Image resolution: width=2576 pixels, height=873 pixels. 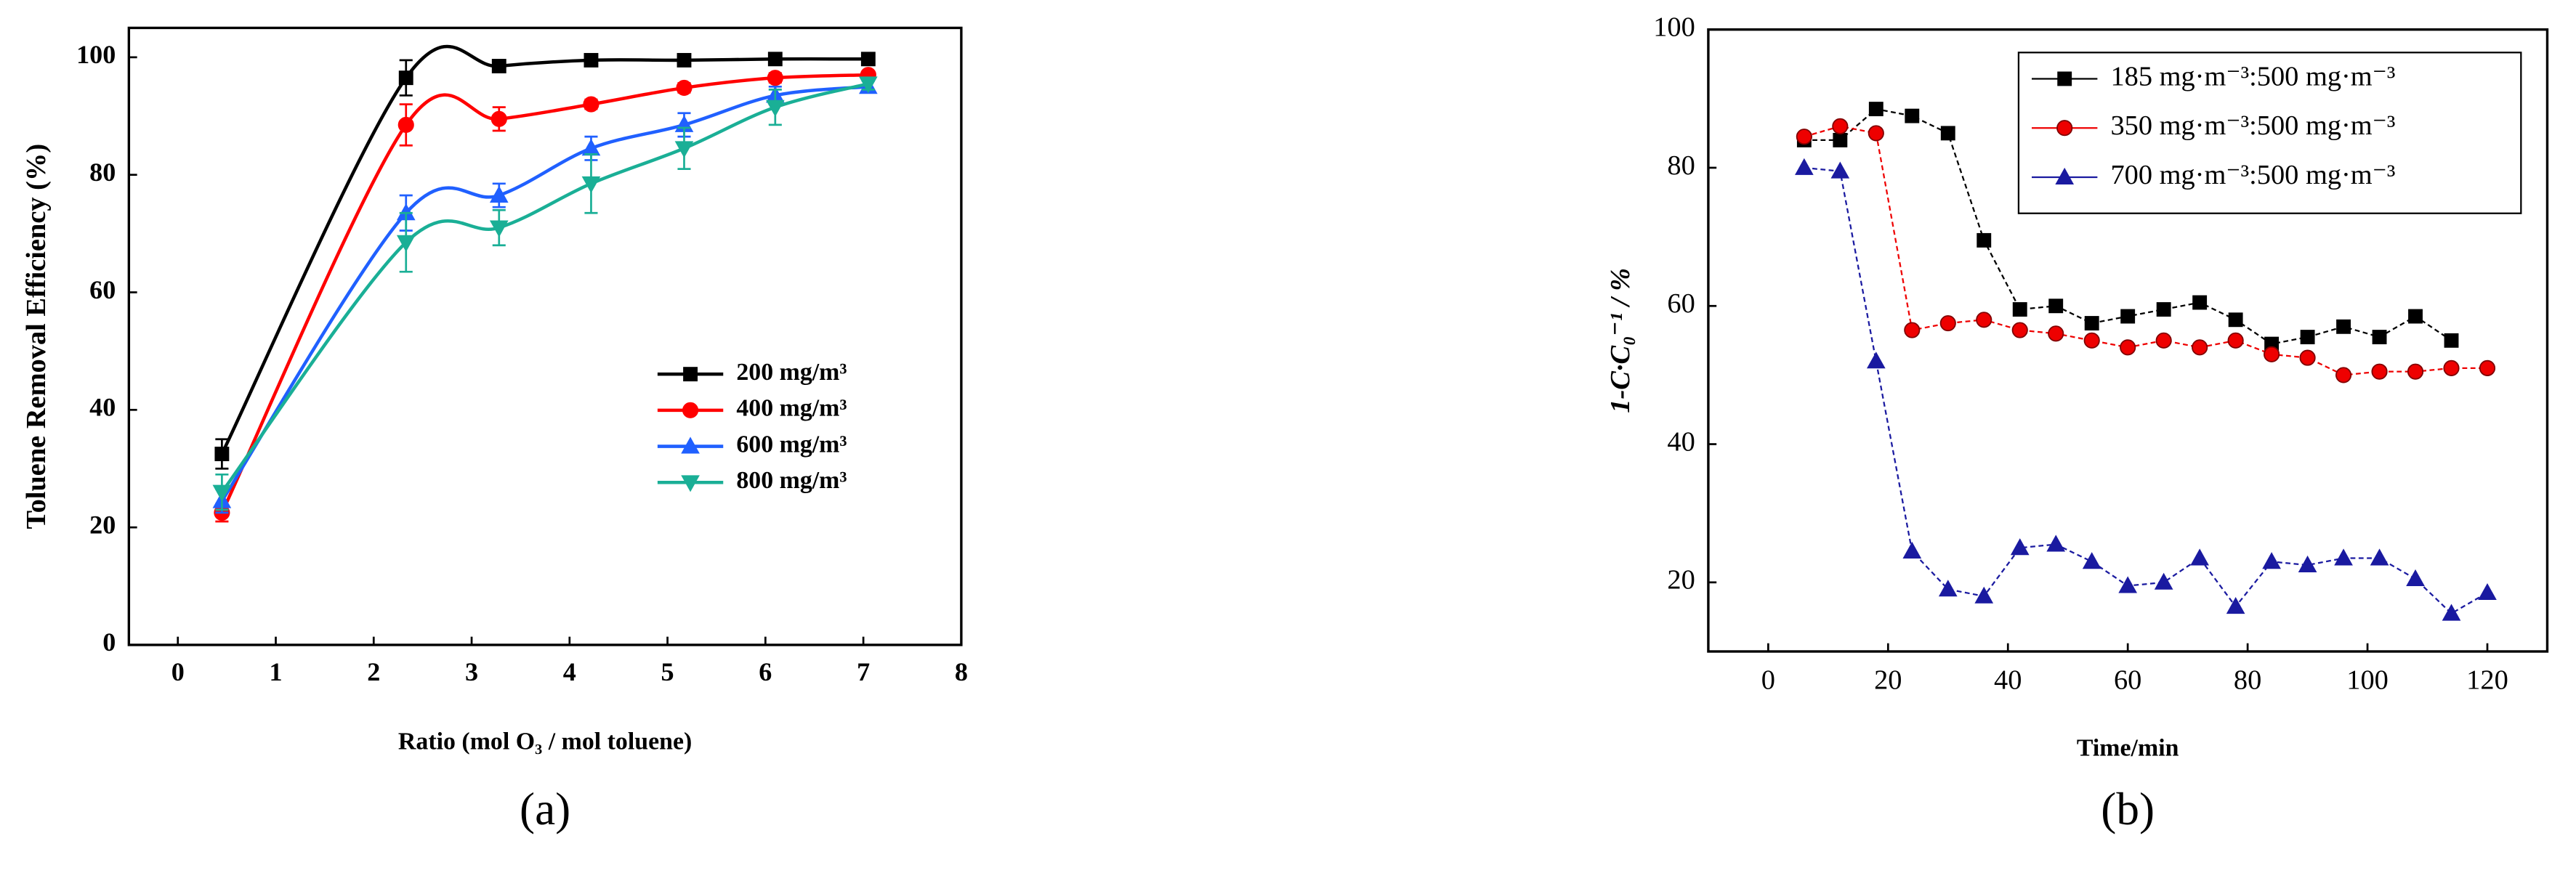 I want to click on x-tick-label: 40, so click(x=2008, y=680).